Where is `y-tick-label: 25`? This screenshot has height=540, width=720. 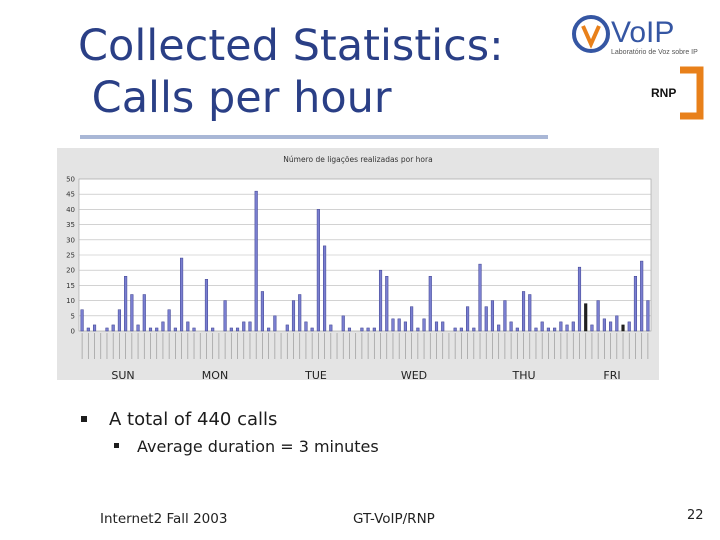 y-tick-label: 25 is located at coordinates (70, 256).